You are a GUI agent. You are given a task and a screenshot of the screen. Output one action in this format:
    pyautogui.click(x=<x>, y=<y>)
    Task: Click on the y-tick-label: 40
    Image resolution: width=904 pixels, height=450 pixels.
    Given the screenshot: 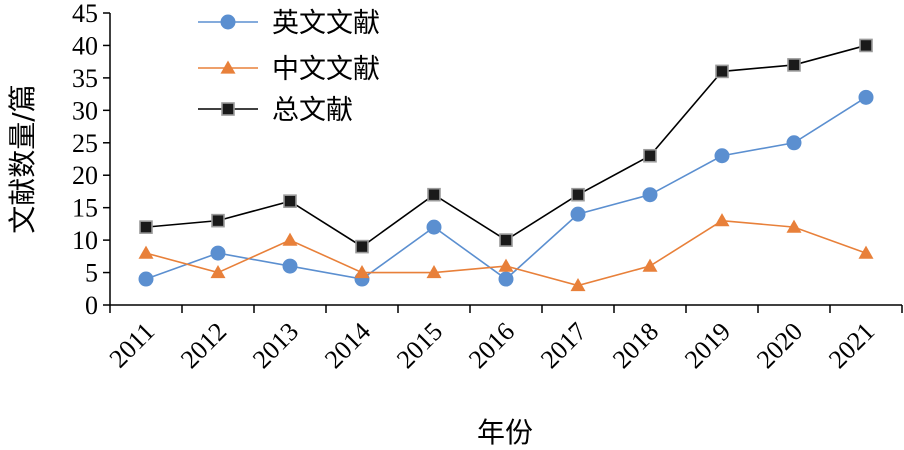 What is the action you would take?
    pyautogui.click(x=85, y=45)
    